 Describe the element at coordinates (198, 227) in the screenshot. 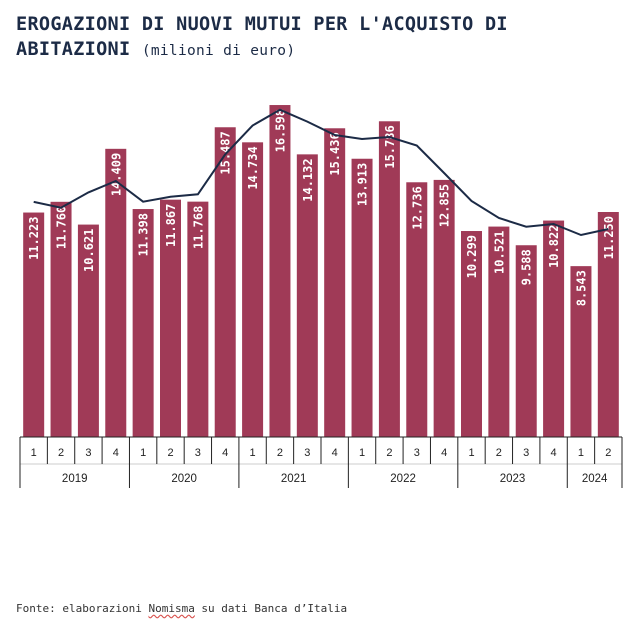

I see `bar-value-label: 11.768` at that location.